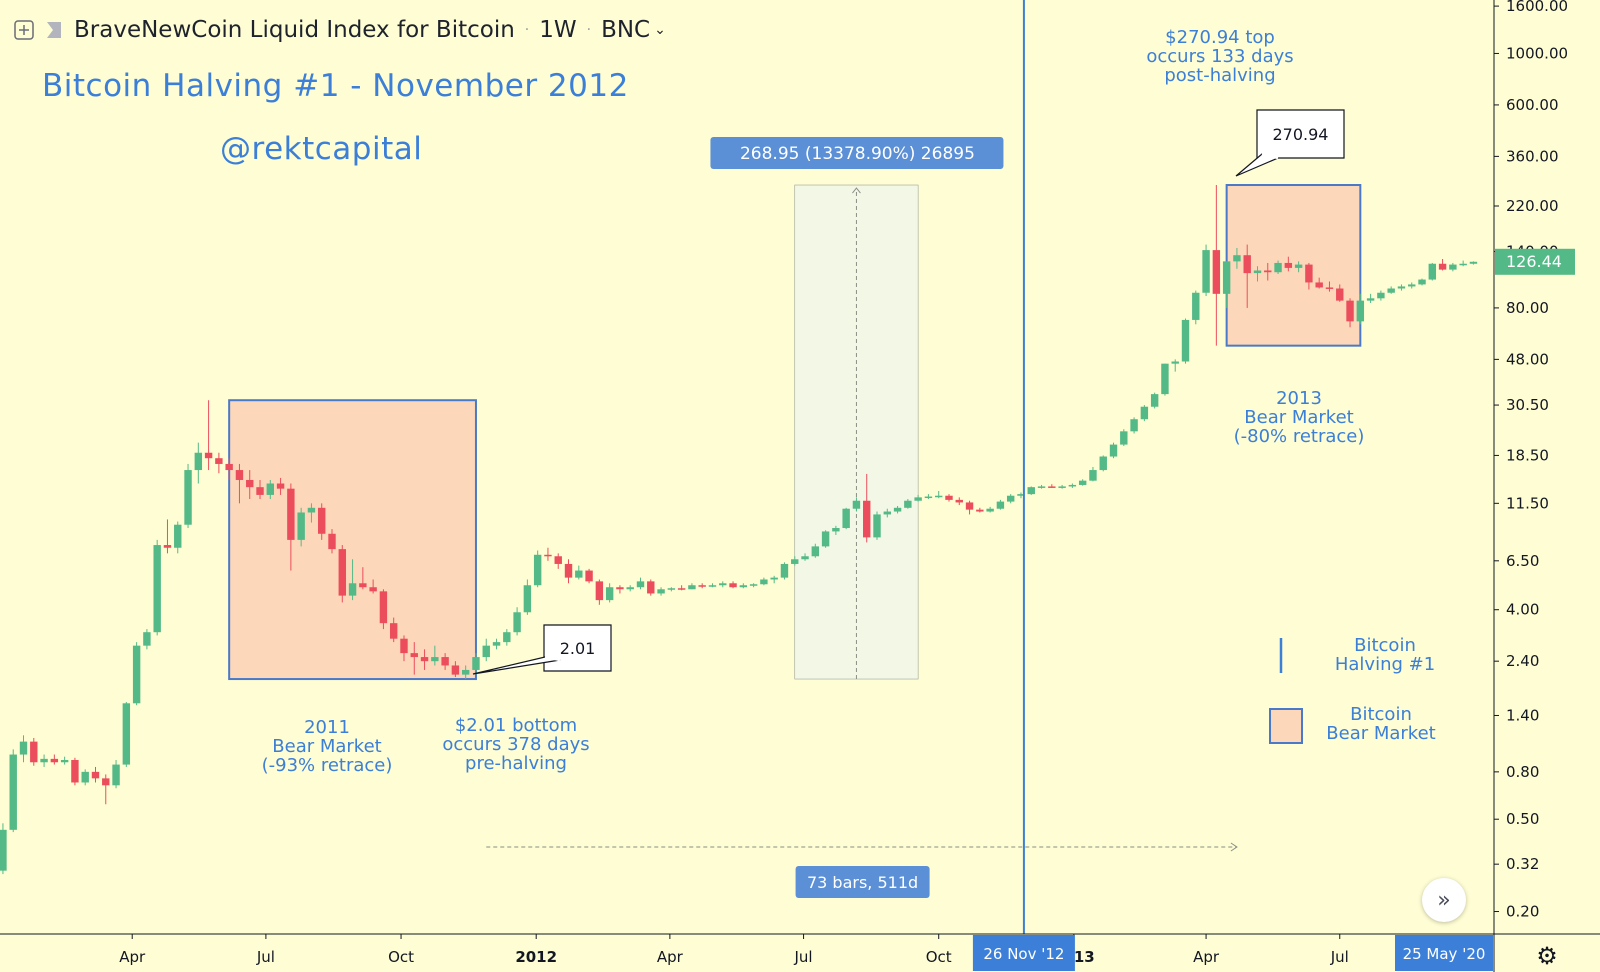 The image size is (1600, 972). I want to click on scroll-to-realtime-button: », so click(1444, 900).